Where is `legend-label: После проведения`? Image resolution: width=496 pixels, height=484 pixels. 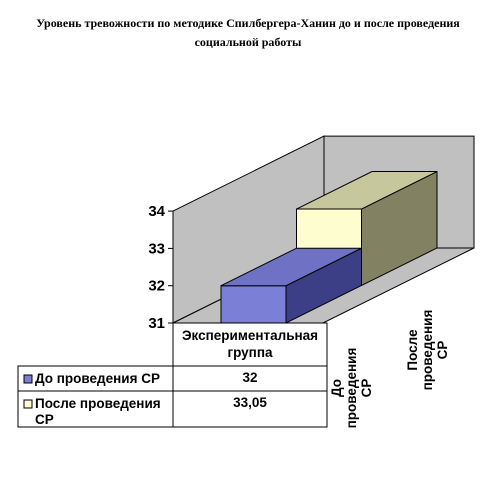
legend-label: После проведения is located at coordinates (98, 403).